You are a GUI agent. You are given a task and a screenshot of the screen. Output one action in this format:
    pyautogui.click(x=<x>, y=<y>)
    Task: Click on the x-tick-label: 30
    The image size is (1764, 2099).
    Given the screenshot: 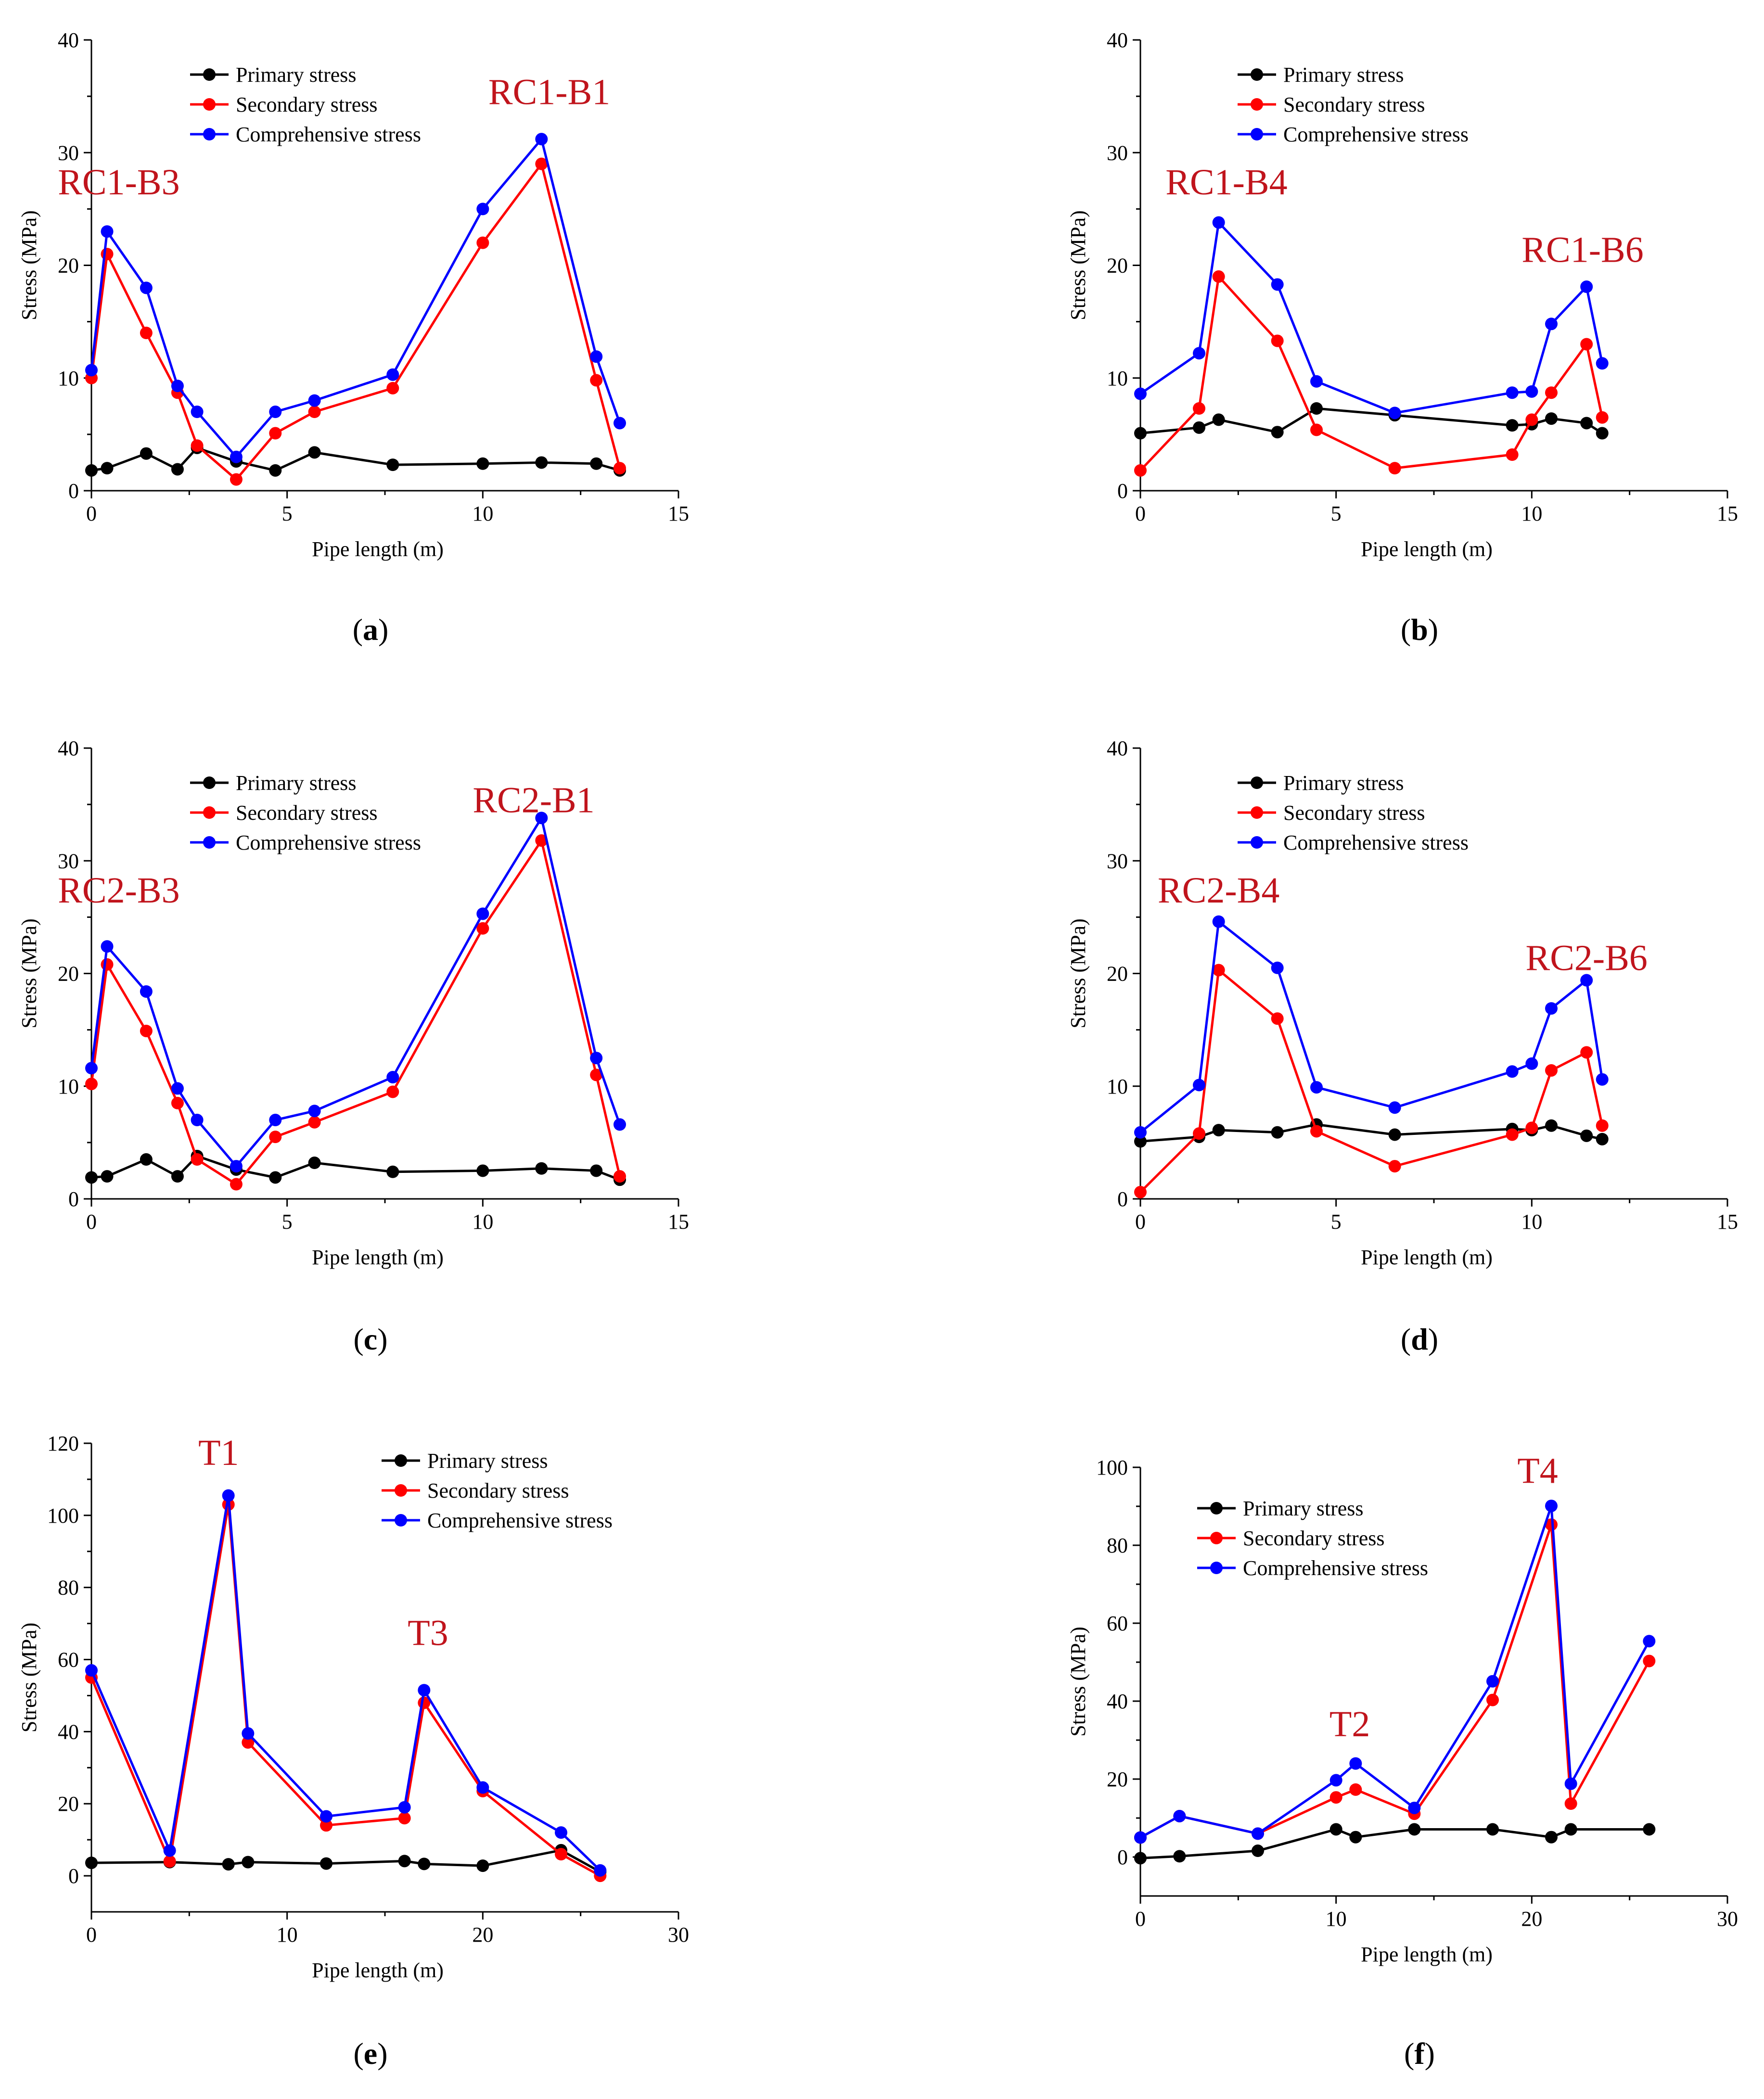 What is the action you would take?
    pyautogui.click(x=678, y=1934)
    